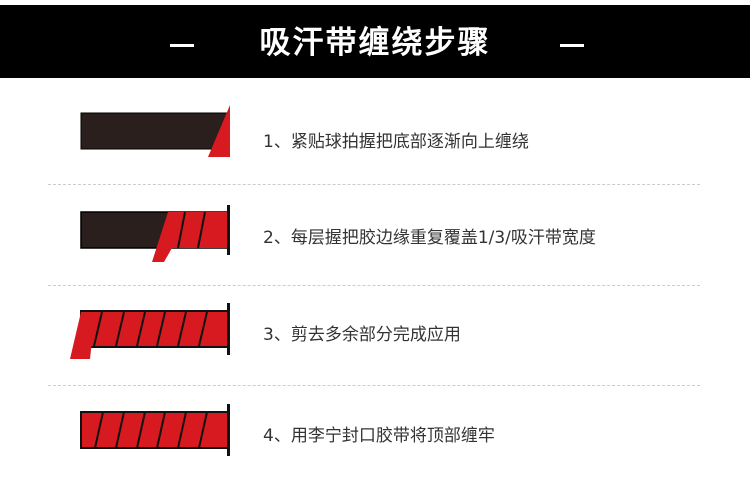  Describe the element at coordinates (429, 238) in the screenshot. I see `step-2-text: 2、每层握把胶边缘重复覆盖1/3/吸汗带宽度` at that location.